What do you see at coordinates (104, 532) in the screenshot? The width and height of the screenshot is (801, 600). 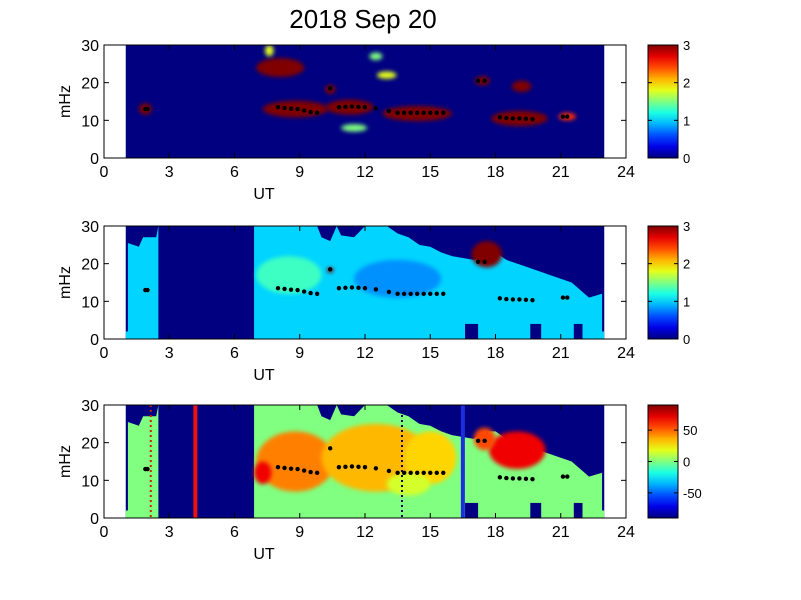 I see `x-tick-label: 0` at bounding box center [104, 532].